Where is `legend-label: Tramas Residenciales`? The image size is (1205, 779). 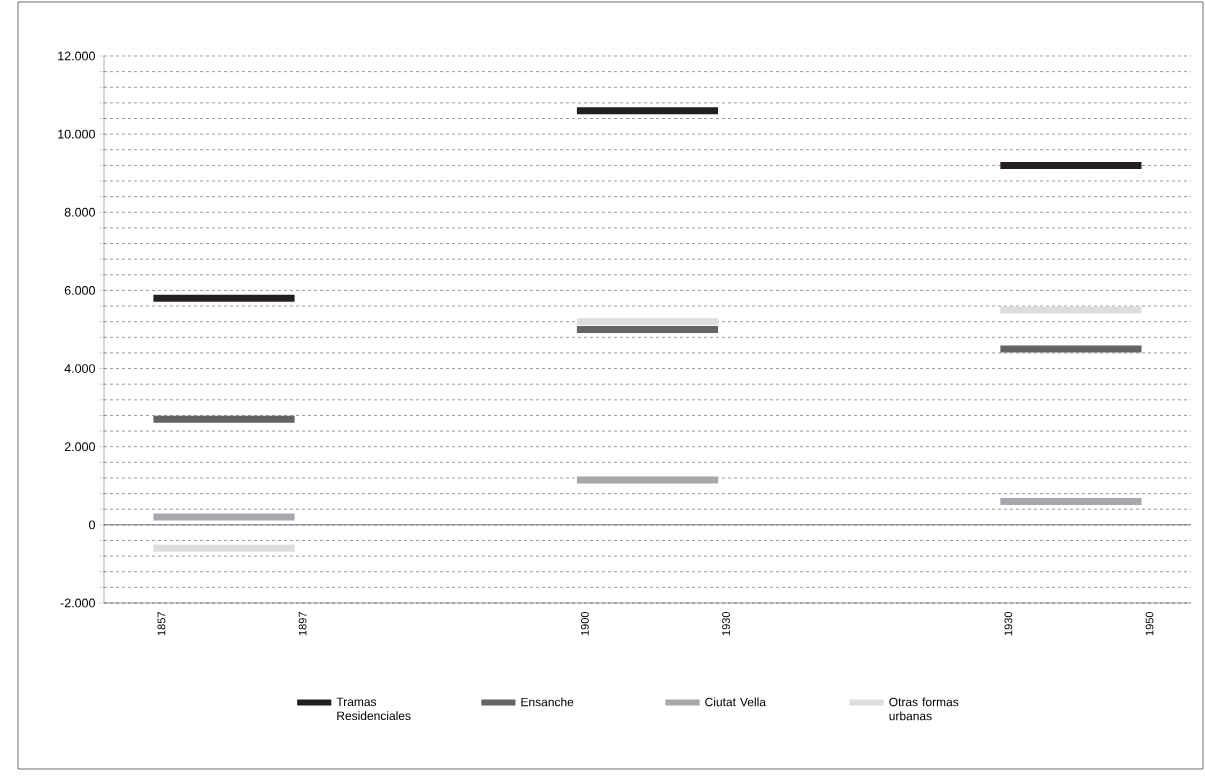
legend-label: Tramas Residenciales is located at coordinates (373, 709).